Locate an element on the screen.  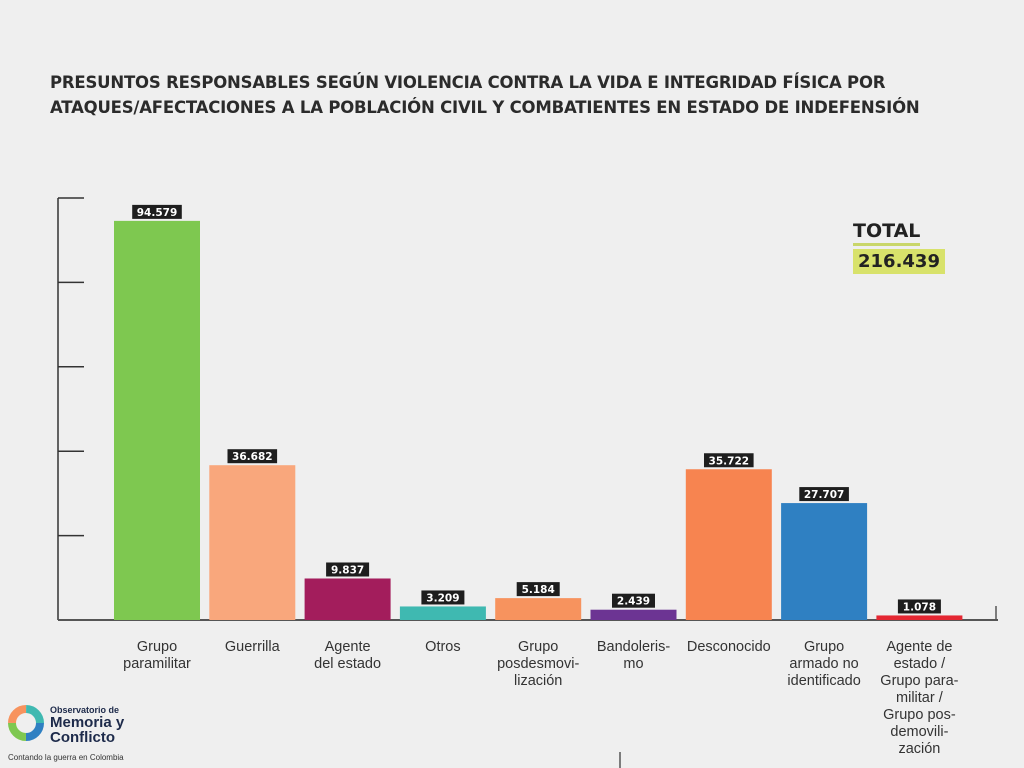
category-label-line: demovili- is located at coordinates (919, 732).